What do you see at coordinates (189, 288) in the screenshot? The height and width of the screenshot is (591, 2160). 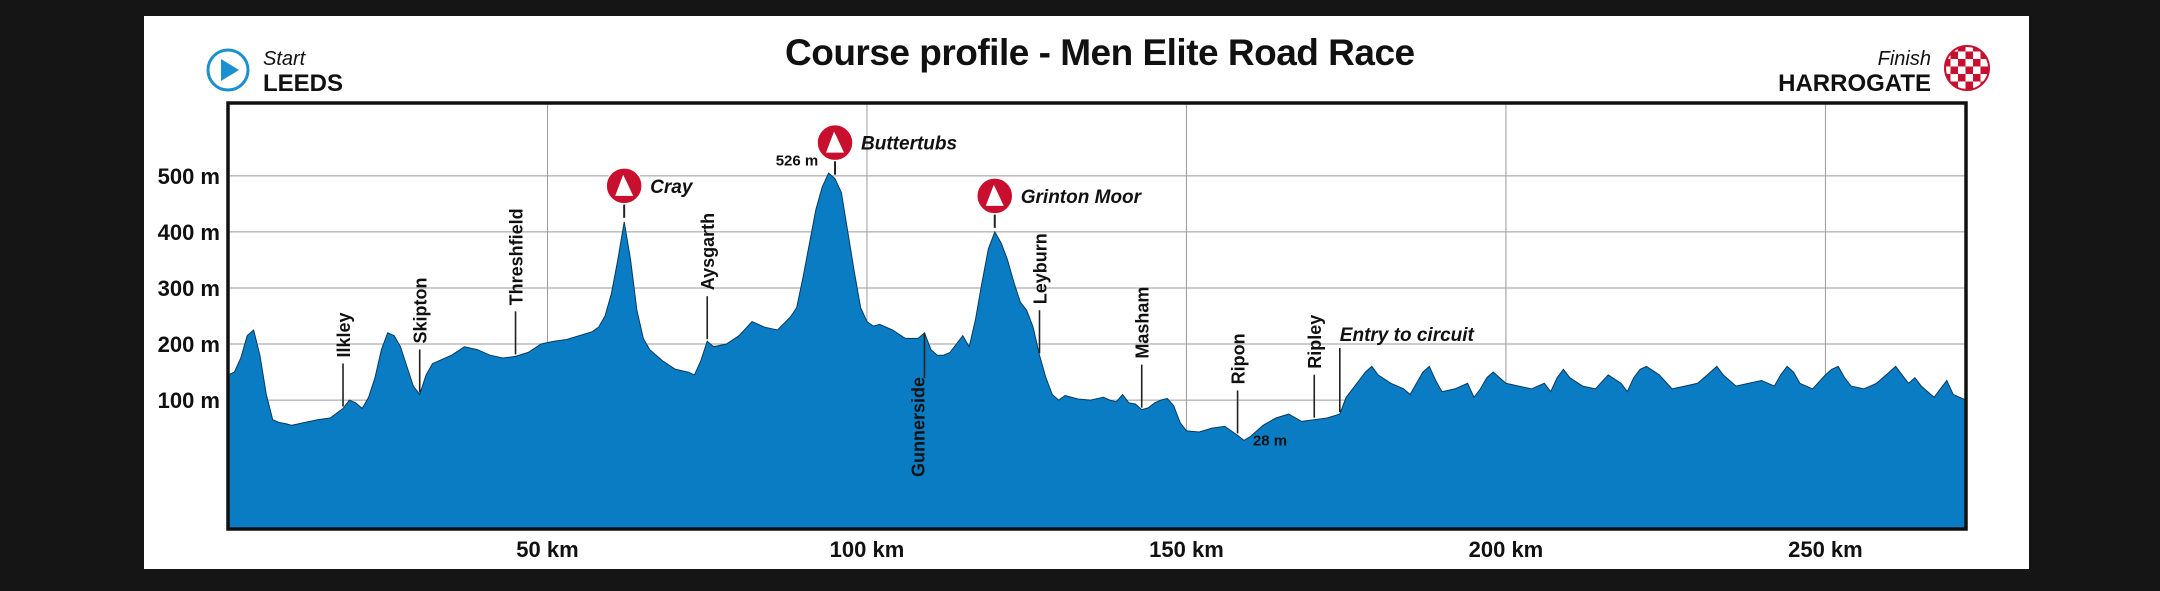 I see `y-tick-label: 300 m` at bounding box center [189, 288].